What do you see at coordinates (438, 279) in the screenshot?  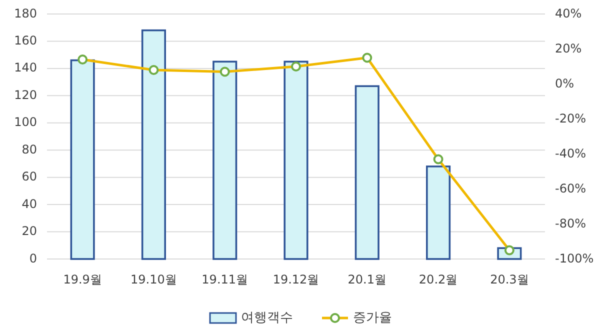 I see `x-tick-label: 20.2월` at bounding box center [438, 279].